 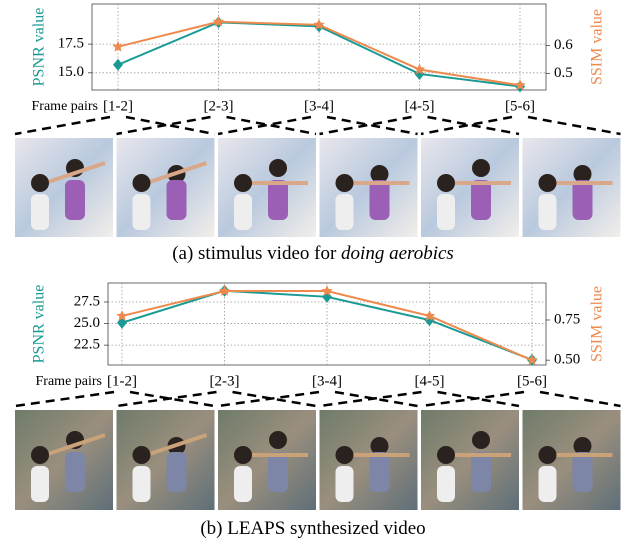 I want to click on y2-tick-label: 0.6, so click(x=563, y=45).